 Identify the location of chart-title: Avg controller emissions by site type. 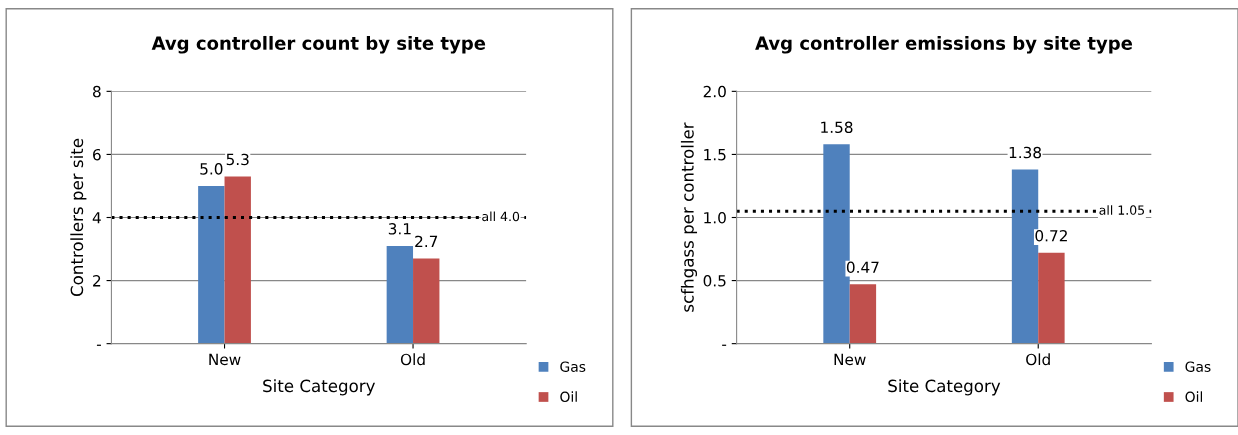
(944, 44).